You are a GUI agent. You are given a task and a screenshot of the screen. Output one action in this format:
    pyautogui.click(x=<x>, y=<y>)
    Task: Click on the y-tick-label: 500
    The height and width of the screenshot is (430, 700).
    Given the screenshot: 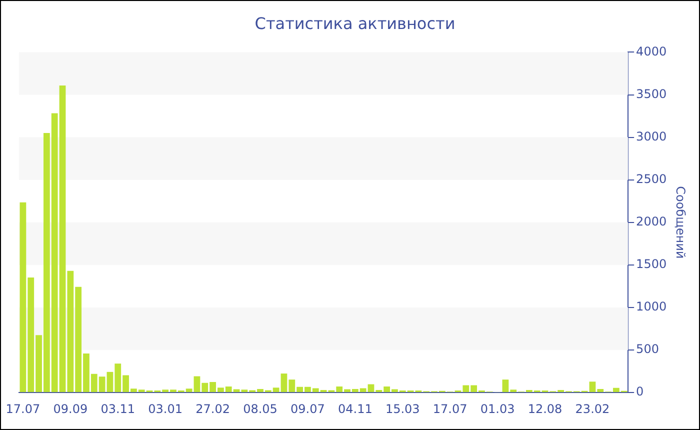 What is the action you would take?
    pyautogui.click(x=647, y=349)
    